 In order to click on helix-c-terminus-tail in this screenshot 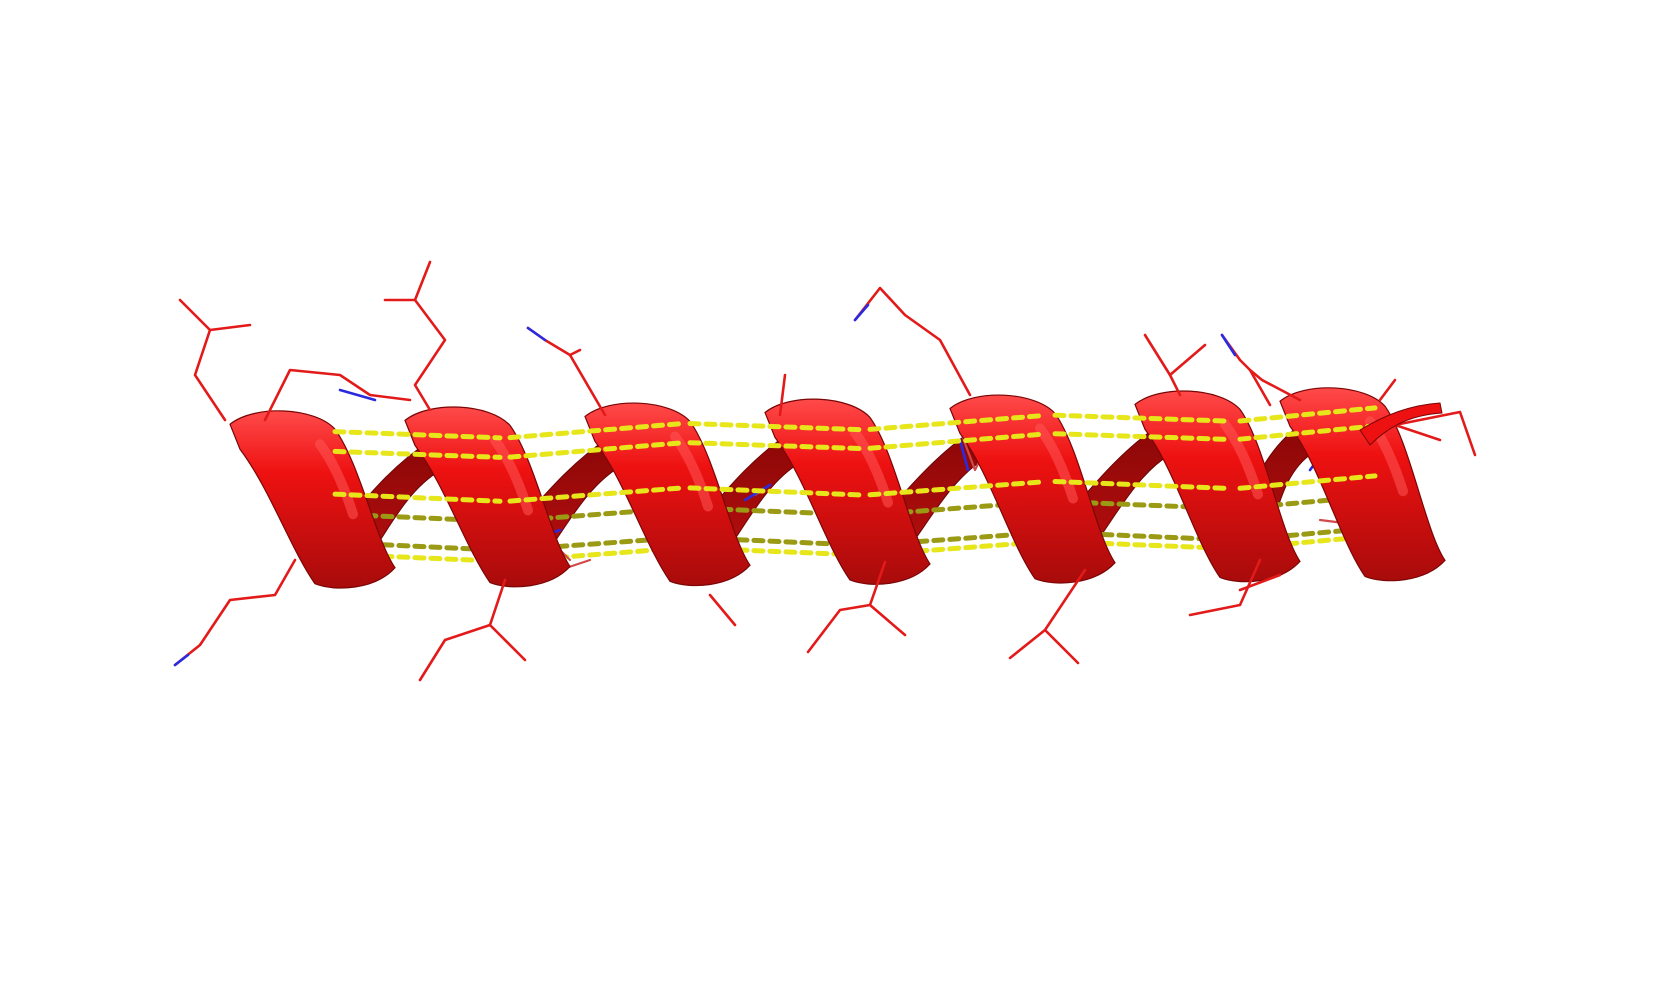, I will do `click(1401, 424)`.